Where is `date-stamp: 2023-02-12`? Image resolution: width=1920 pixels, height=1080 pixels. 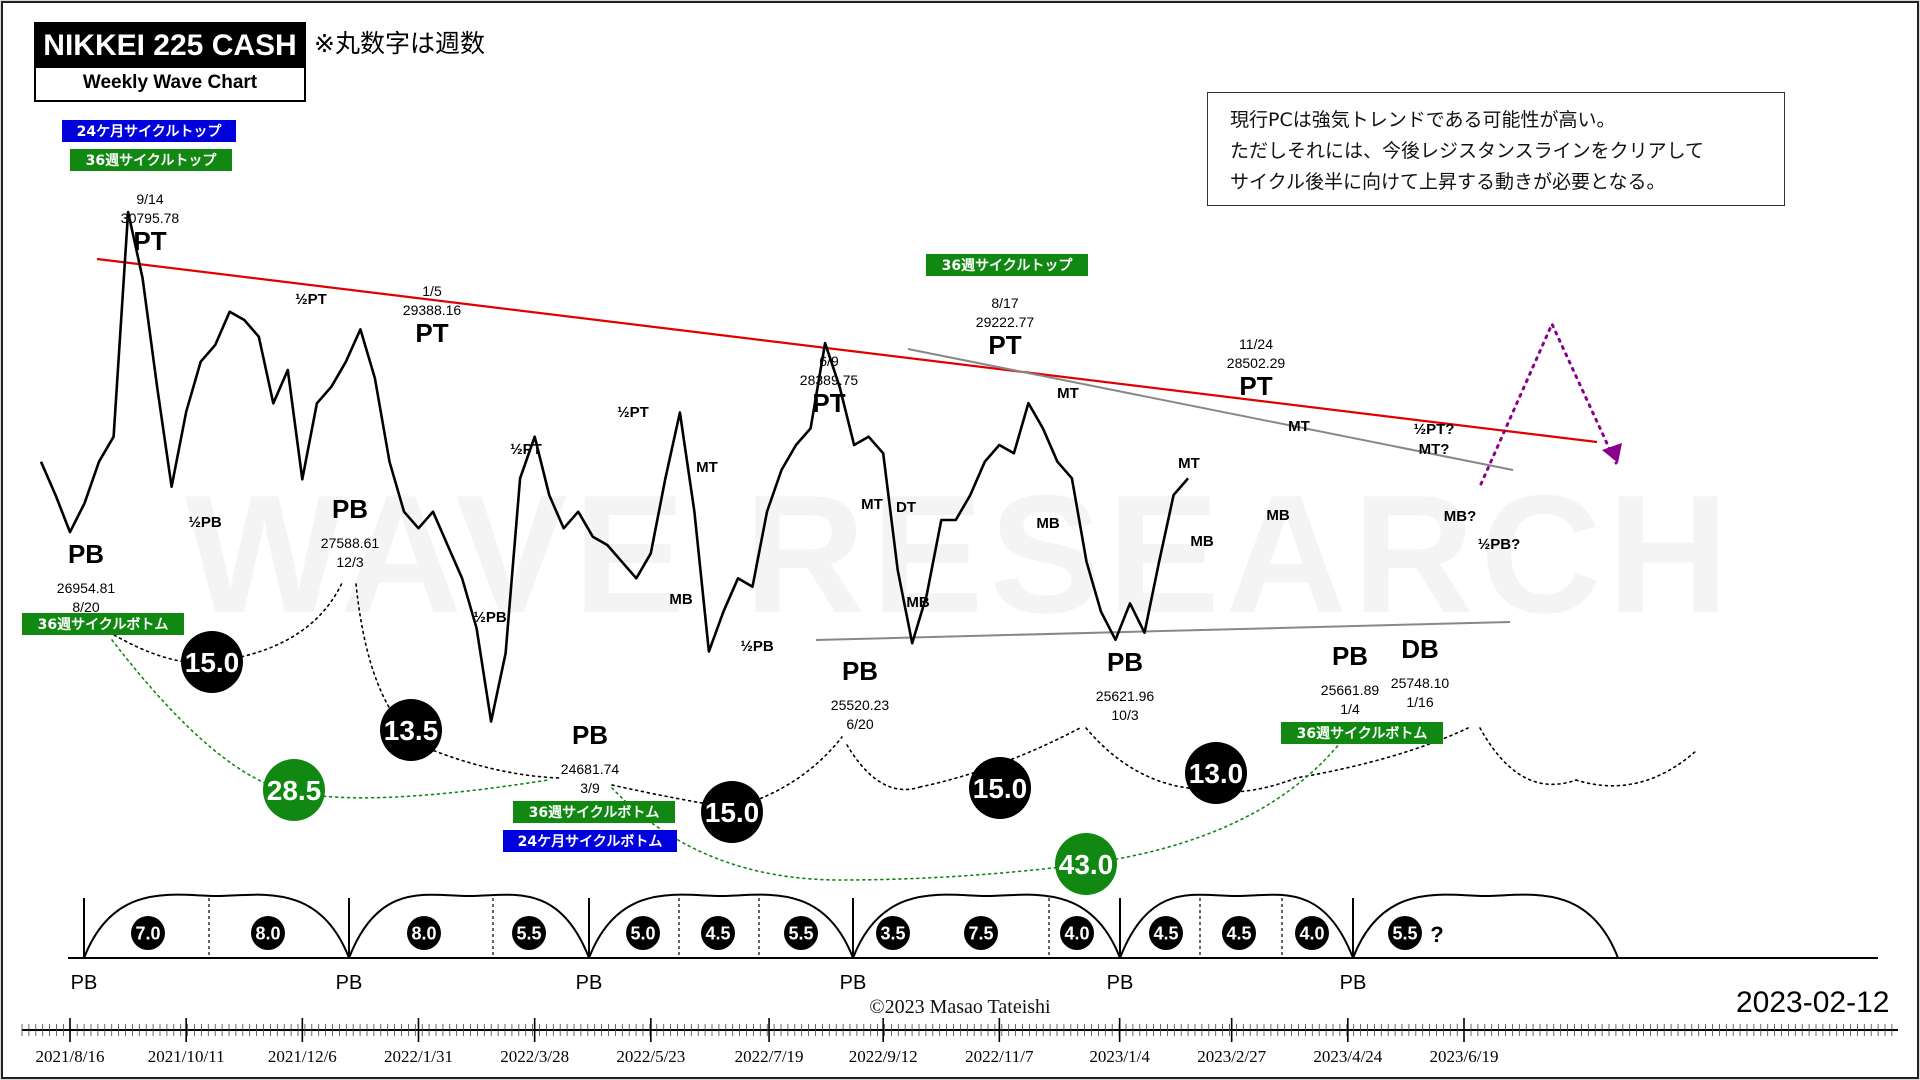
date-stamp: 2023-02-12 is located at coordinates (1813, 1002).